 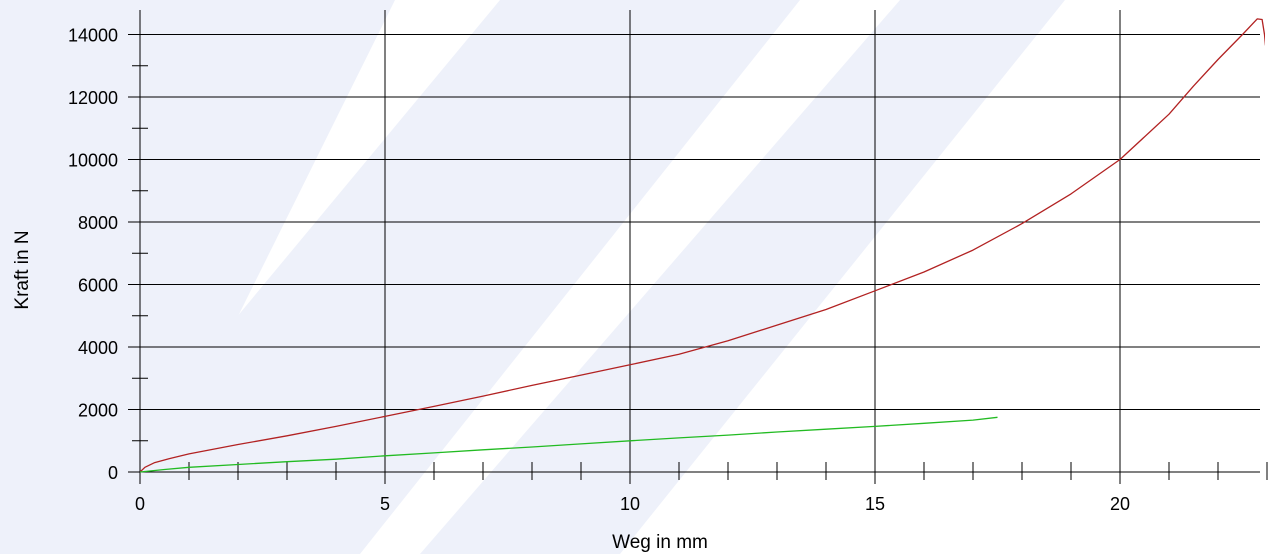 What do you see at coordinates (93, 36) in the screenshot?
I see `y-tick-label: 14000` at bounding box center [93, 36].